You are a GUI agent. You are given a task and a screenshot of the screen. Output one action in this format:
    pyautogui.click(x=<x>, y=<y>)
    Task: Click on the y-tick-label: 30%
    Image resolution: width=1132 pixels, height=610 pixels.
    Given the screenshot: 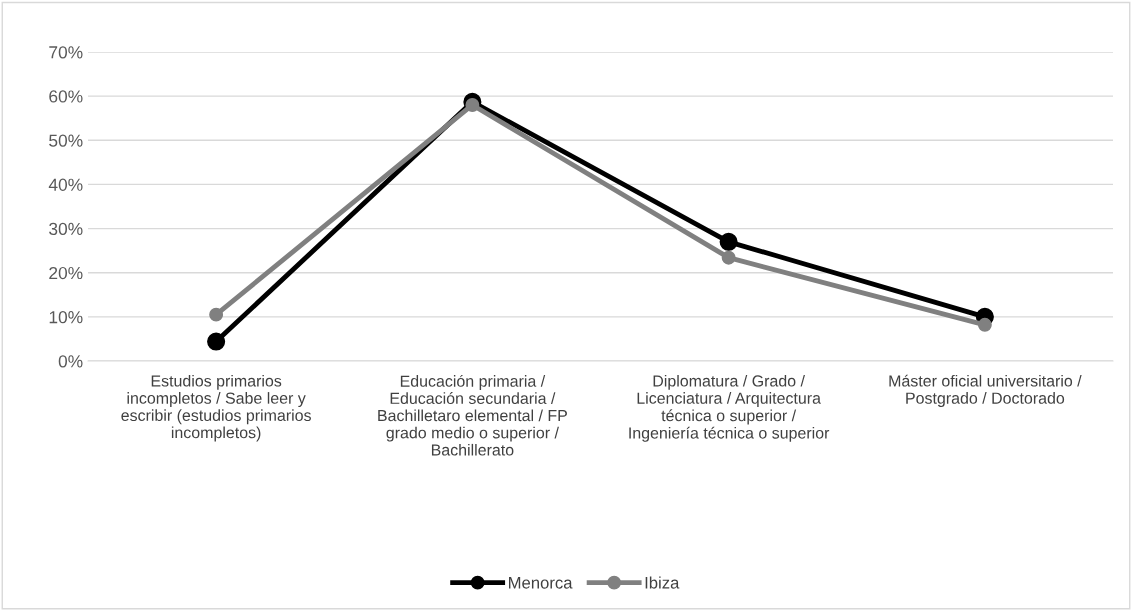 What is the action you would take?
    pyautogui.click(x=66, y=229)
    